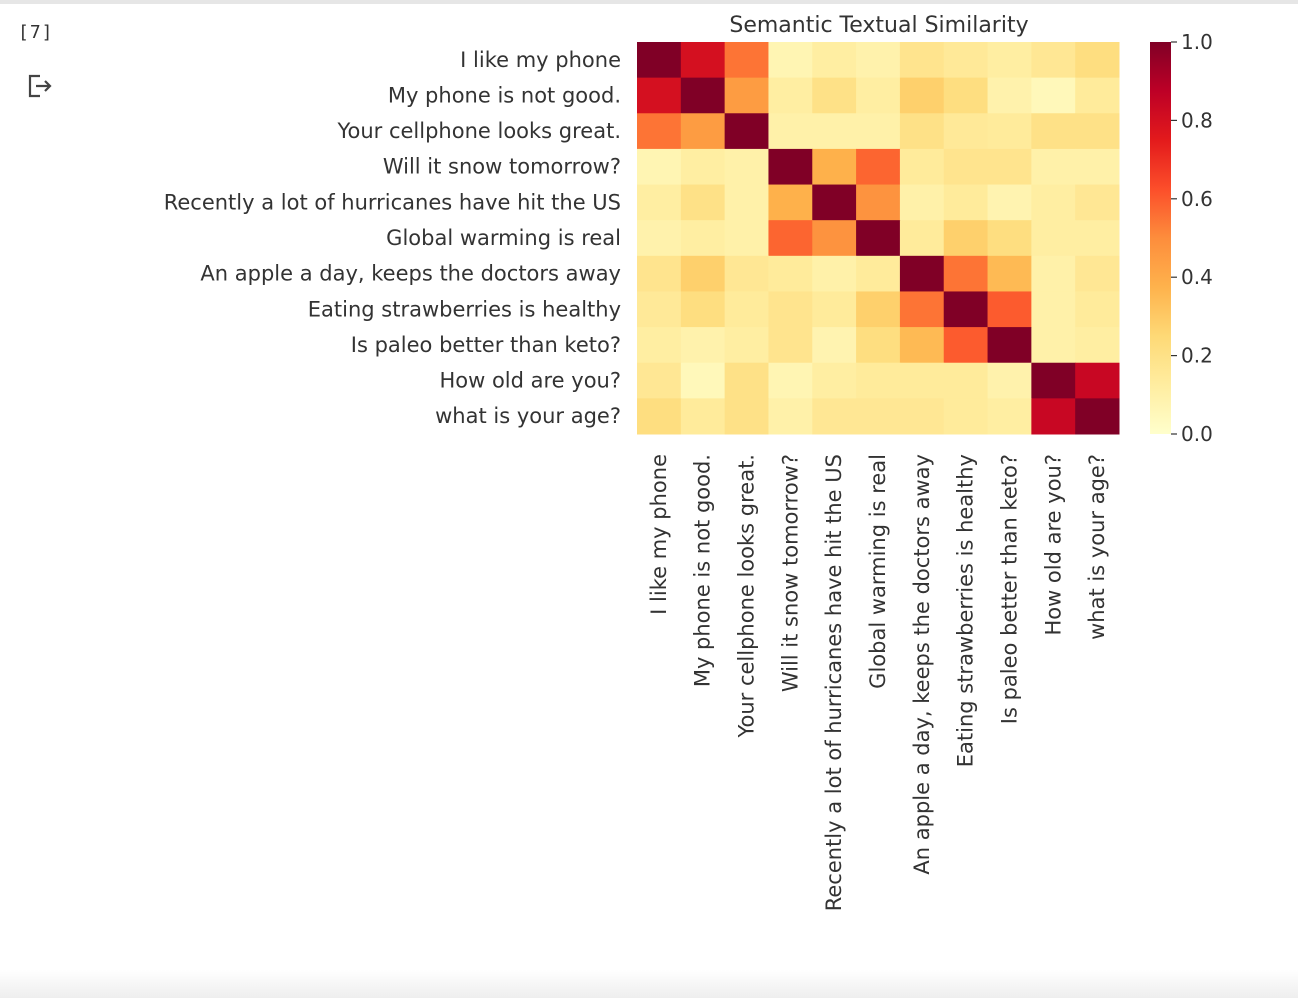  Describe the element at coordinates (878, 238) in the screenshot. I see `heatmap-cells` at that location.